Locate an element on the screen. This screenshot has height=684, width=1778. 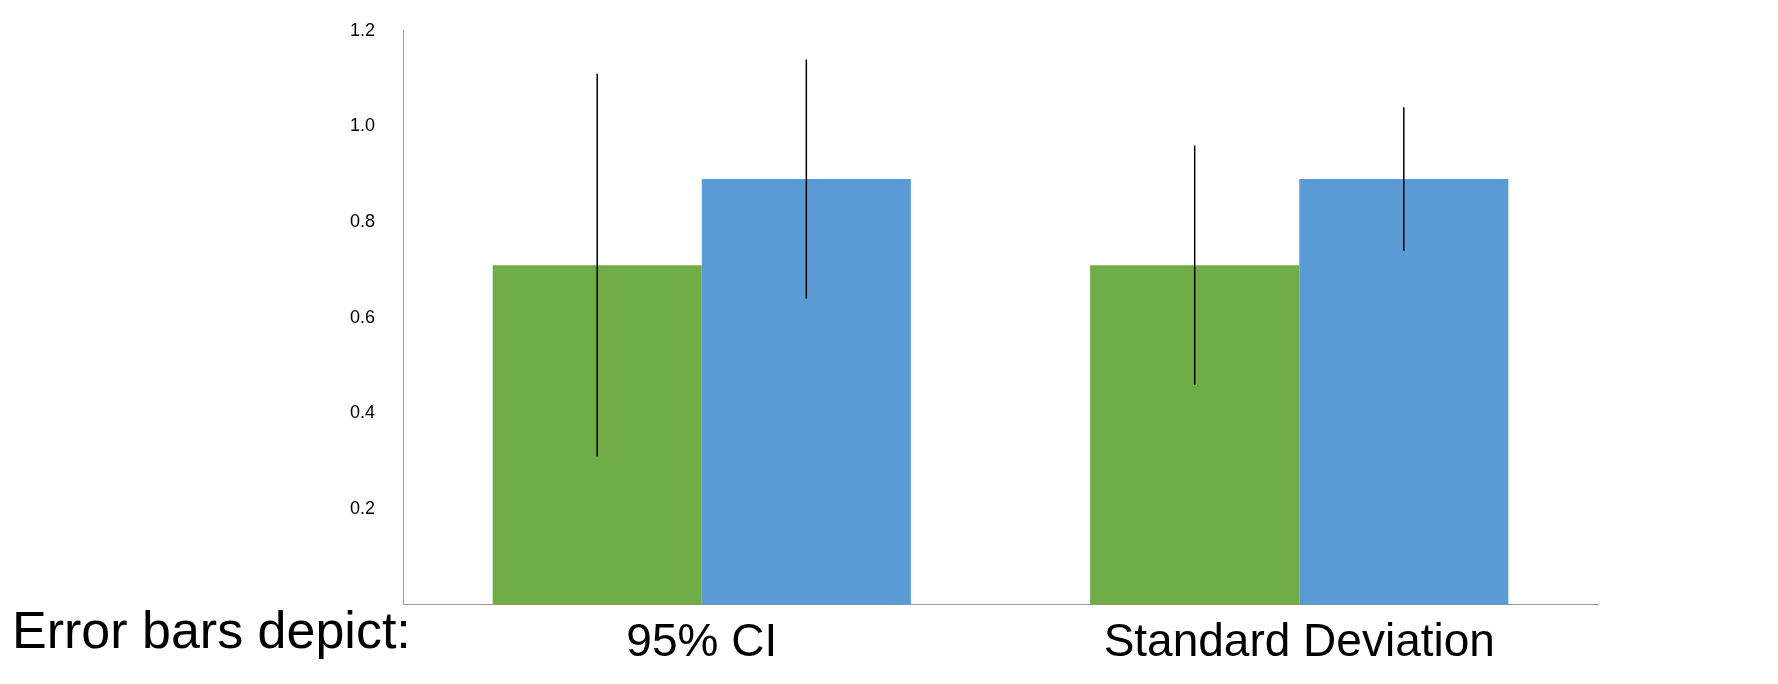
y-tick-label: 1.0 is located at coordinates (362, 125).